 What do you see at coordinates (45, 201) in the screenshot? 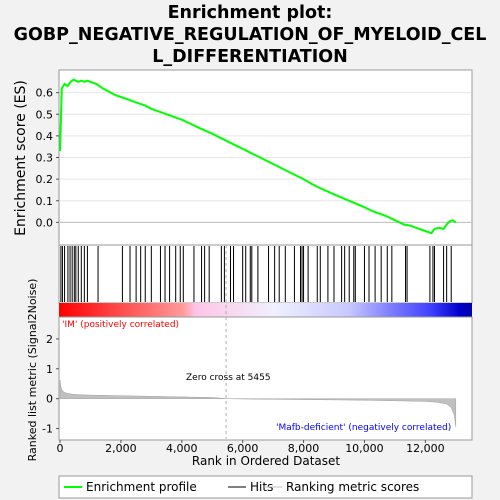
I see `es-y-tick-label: 0.1` at bounding box center [45, 201].